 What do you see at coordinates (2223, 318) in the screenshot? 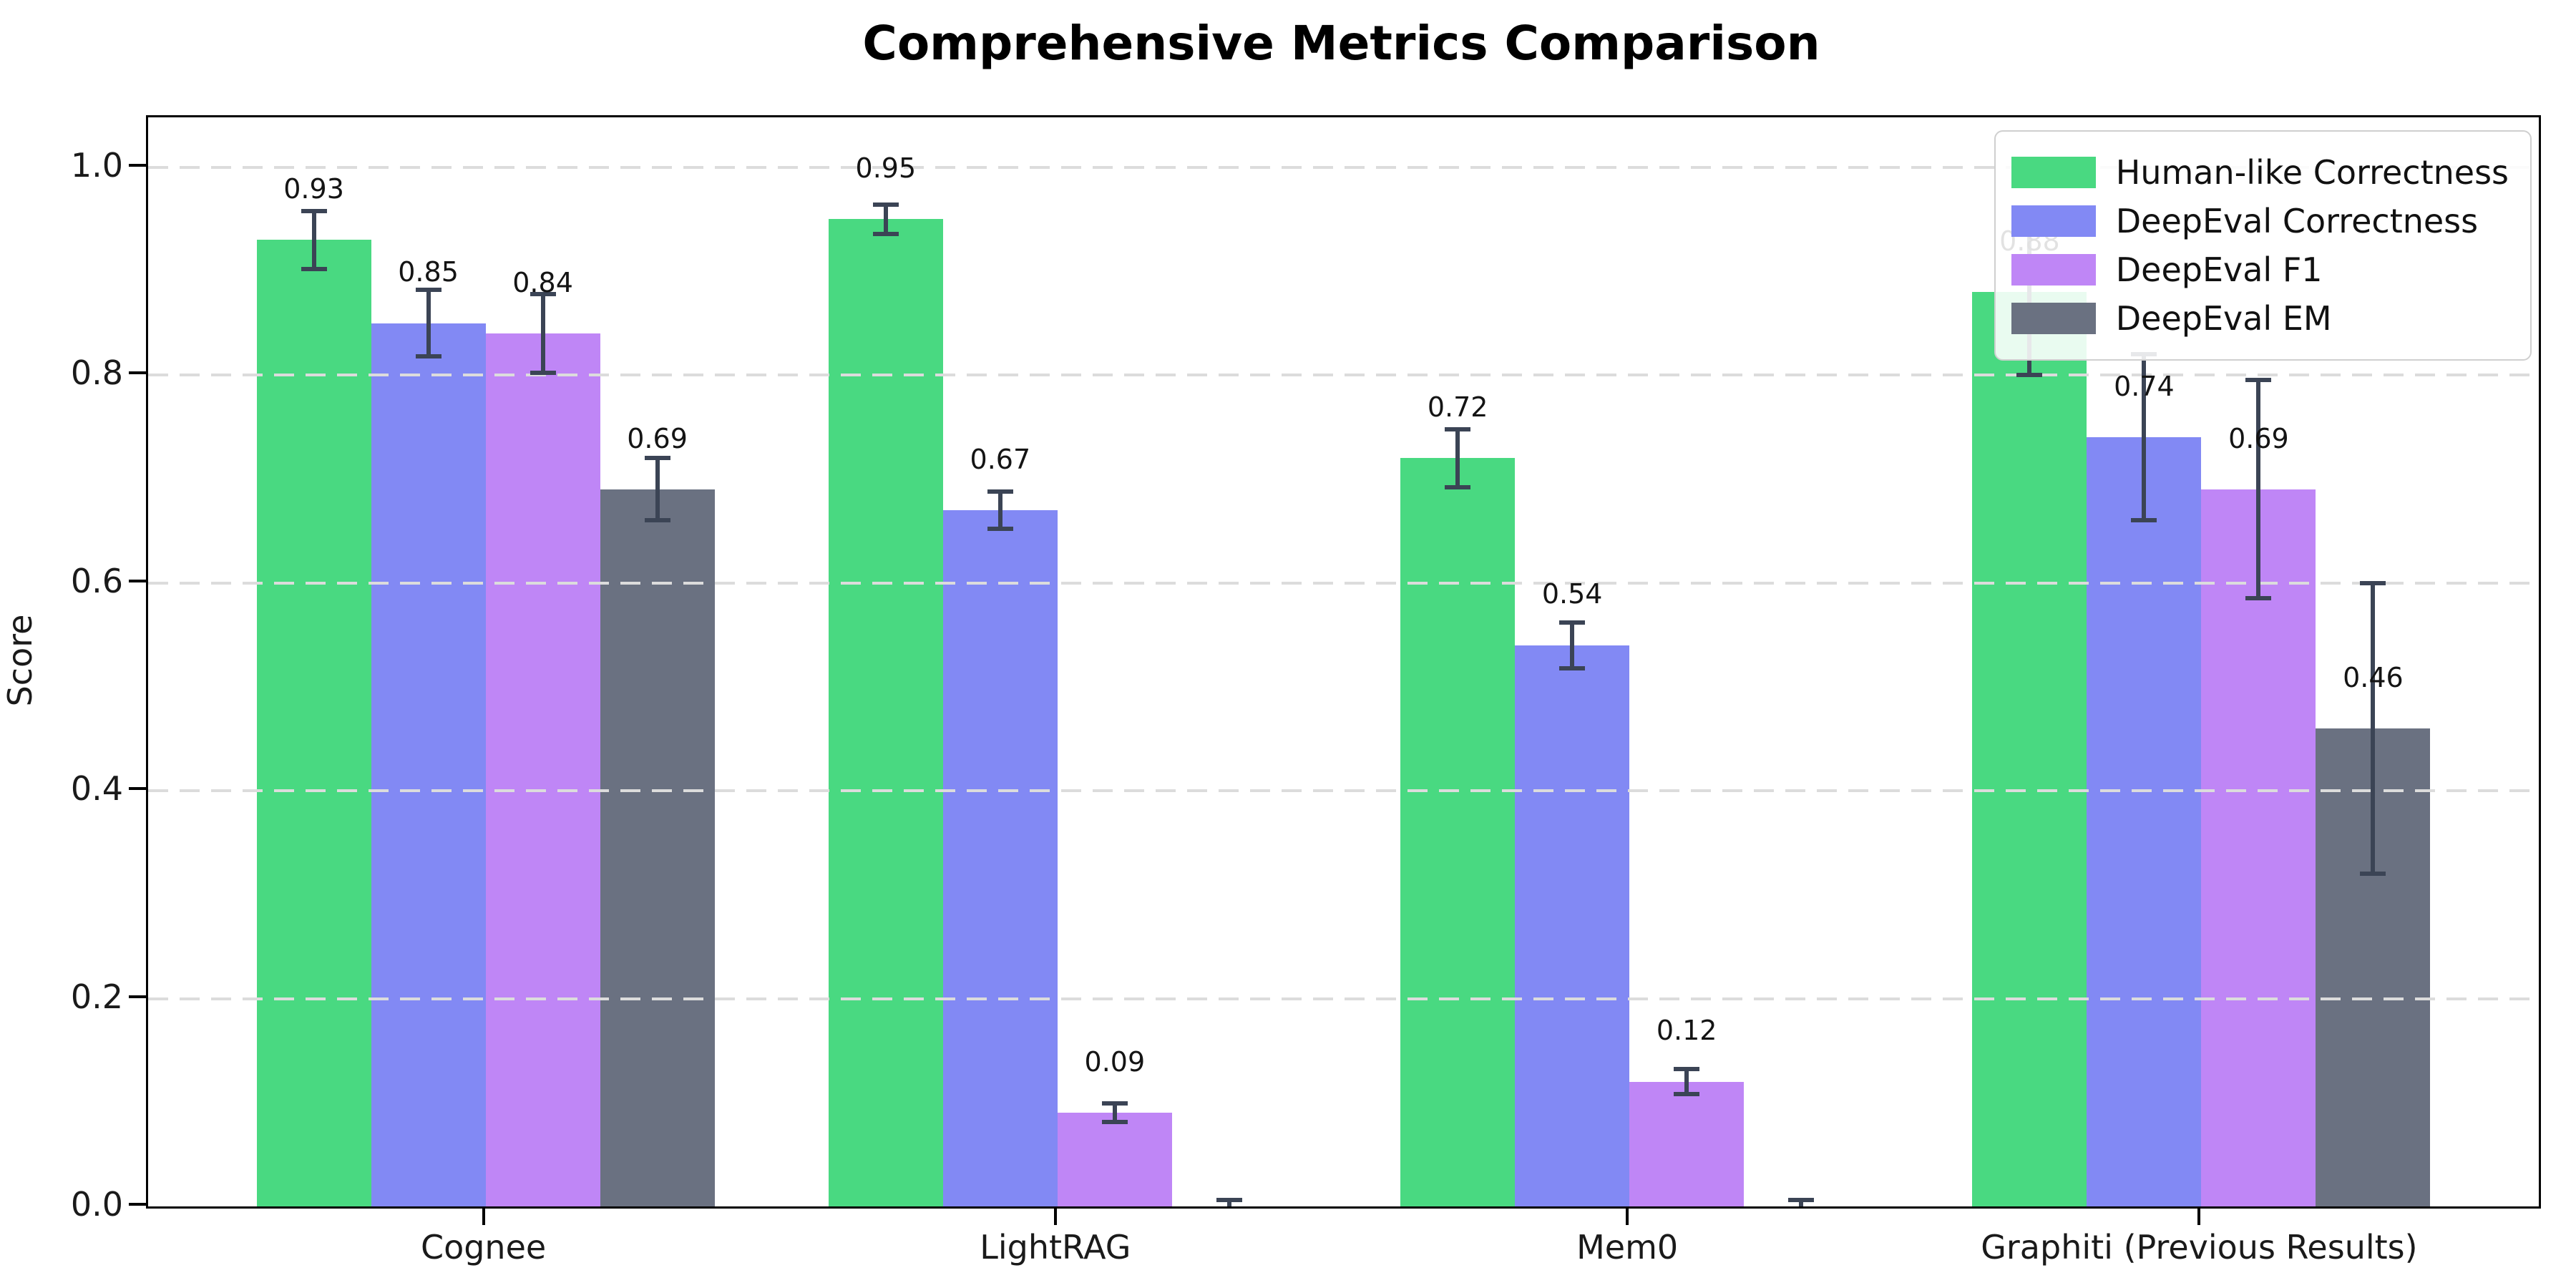
I see `legend-label: DeepEval EM` at bounding box center [2223, 318].